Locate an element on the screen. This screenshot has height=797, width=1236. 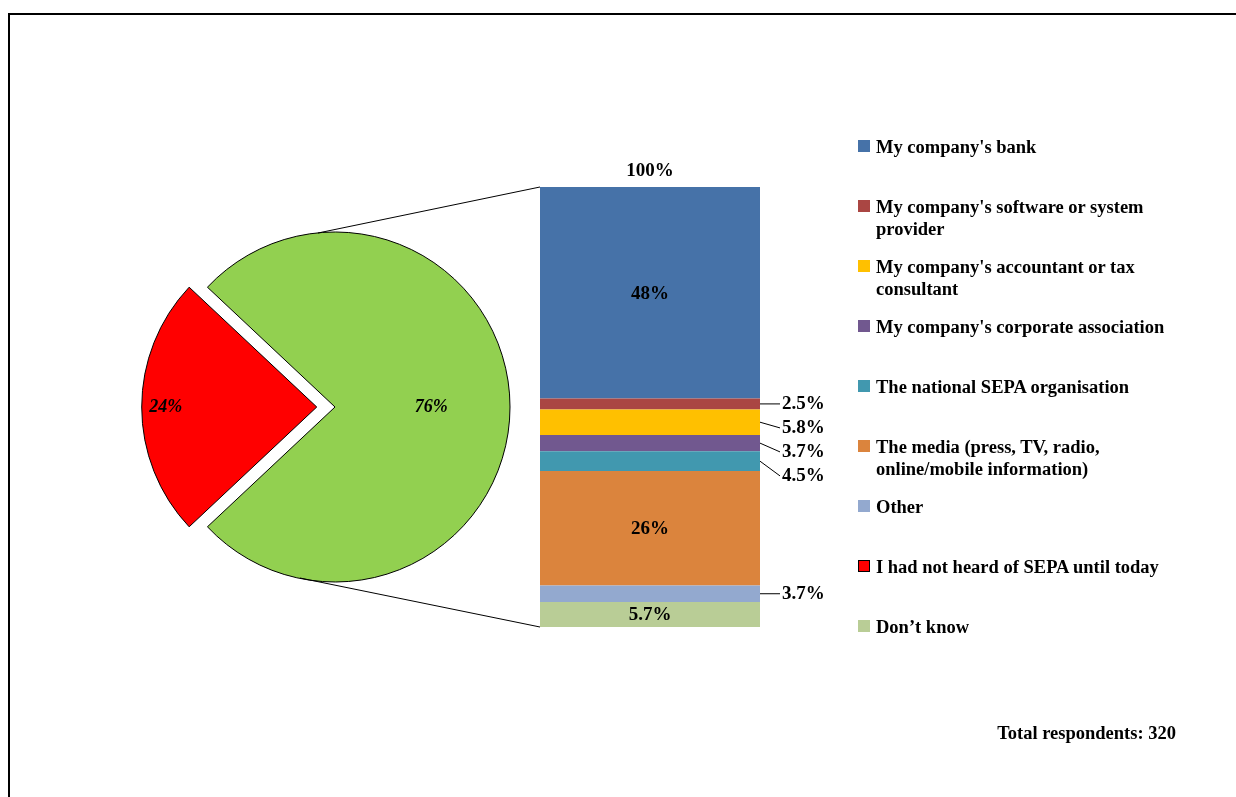
data-label: 48% is located at coordinates (650, 292).